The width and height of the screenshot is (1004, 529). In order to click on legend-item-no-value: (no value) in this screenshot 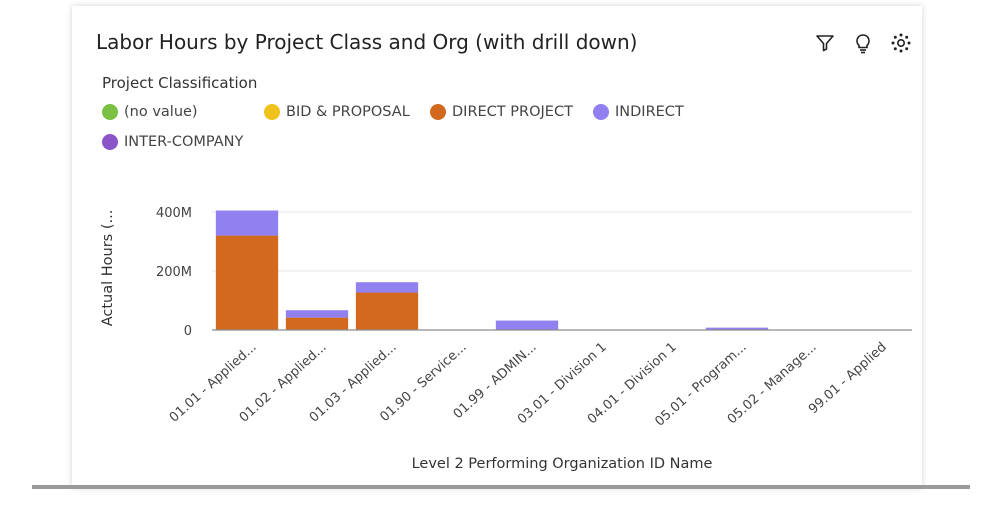, I will do `click(183, 112)`.